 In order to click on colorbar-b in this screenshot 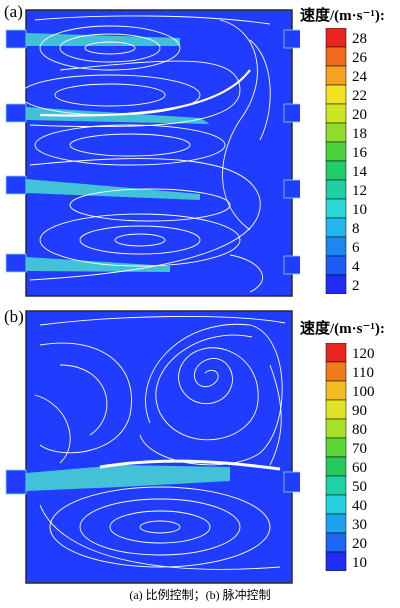, I will do `click(336, 457)`.